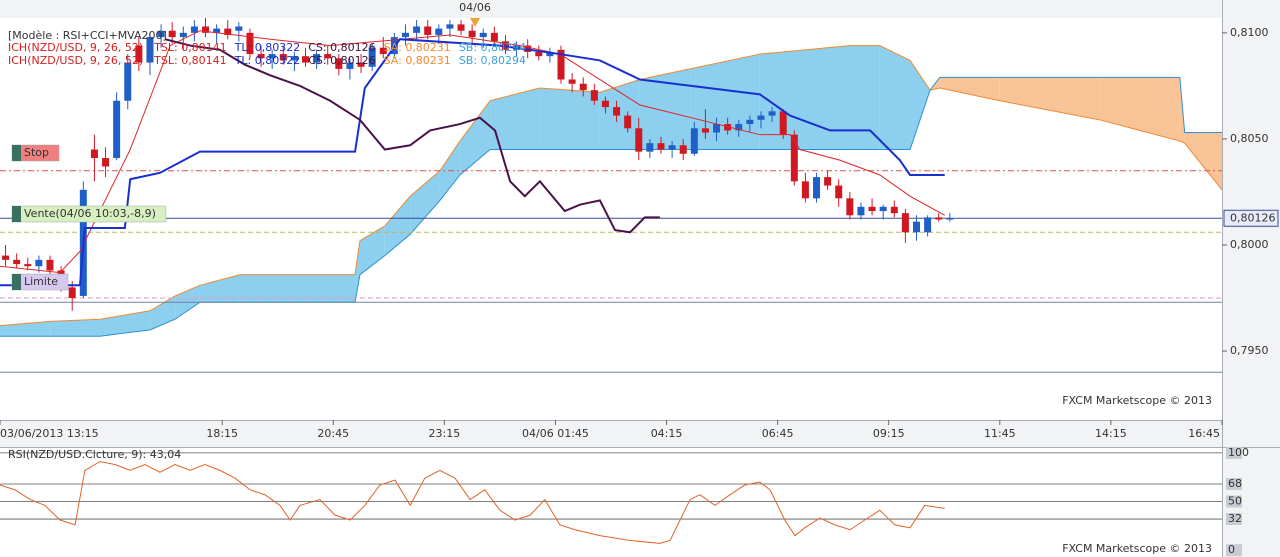 This screenshot has width=1280, height=557. I want to click on legend-item: CS: 0,80126, so click(341, 47).